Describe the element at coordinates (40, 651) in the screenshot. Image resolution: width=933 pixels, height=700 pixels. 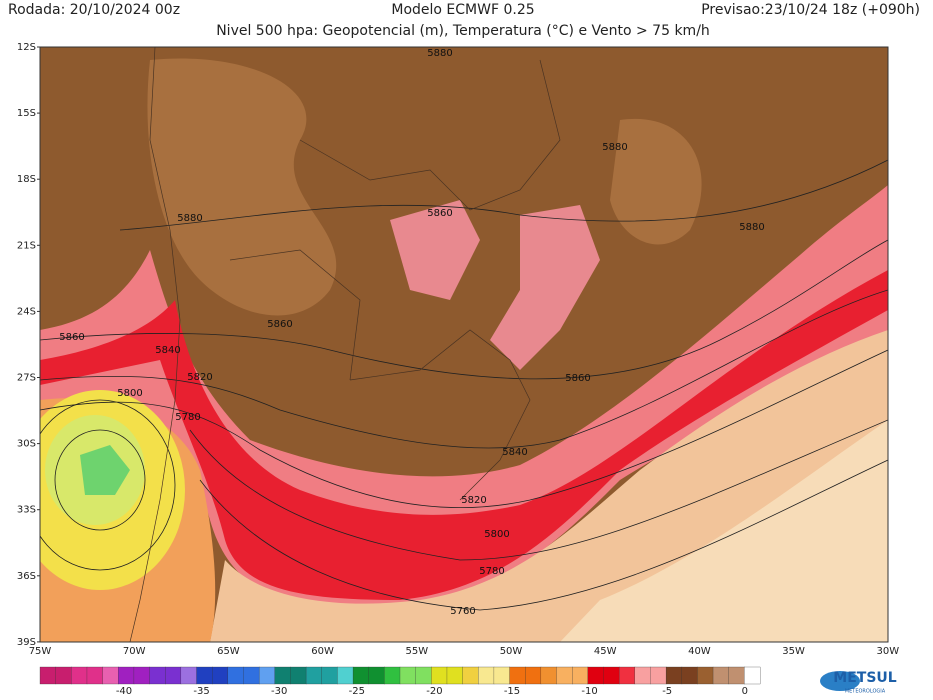
I see `lon-label: 75W` at that location.